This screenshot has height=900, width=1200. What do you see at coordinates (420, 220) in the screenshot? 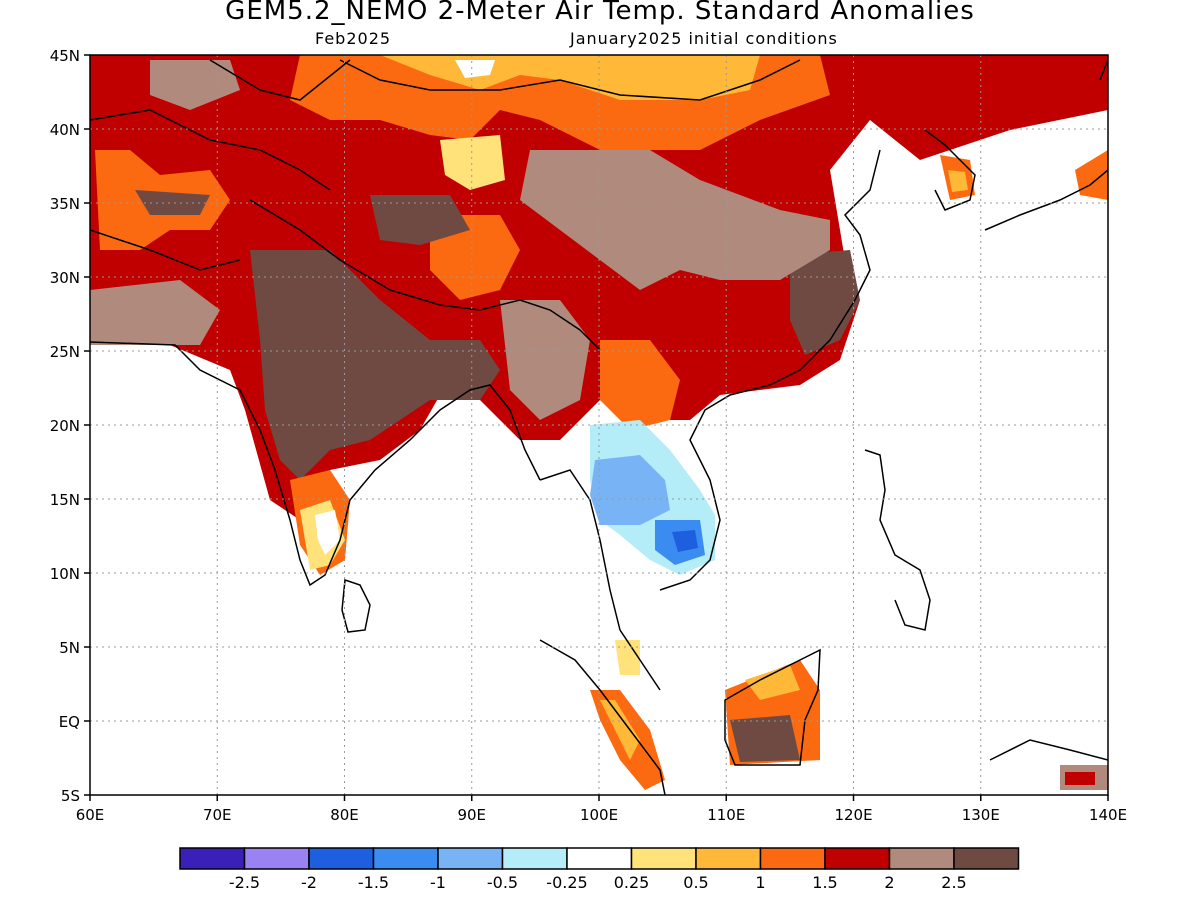
I see `brown-tibet-fill` at bounding box center [420, 220].